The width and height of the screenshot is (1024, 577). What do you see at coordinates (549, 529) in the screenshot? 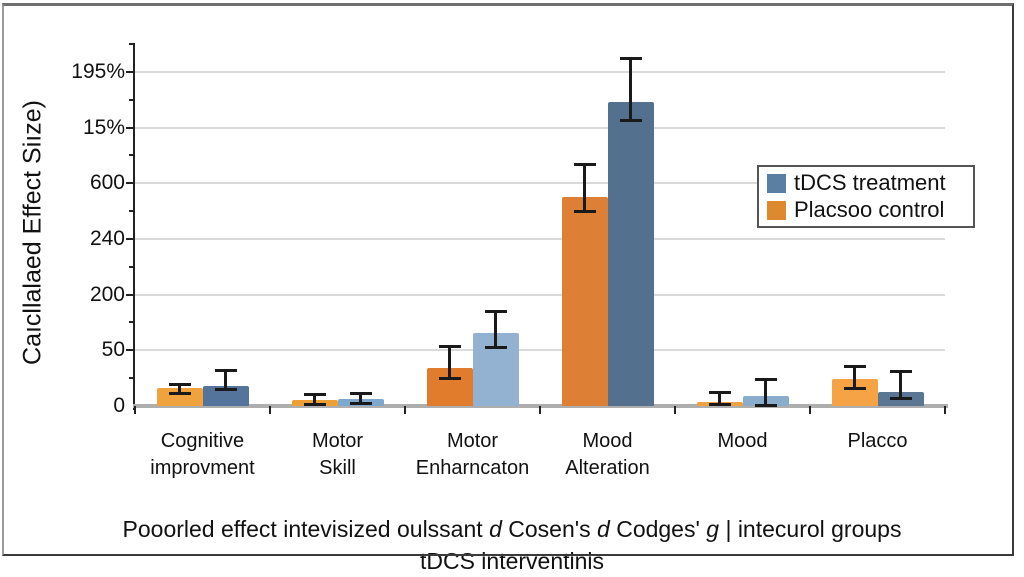
I see `caption-segment: Cosen's` at bounding box center [549, 529].